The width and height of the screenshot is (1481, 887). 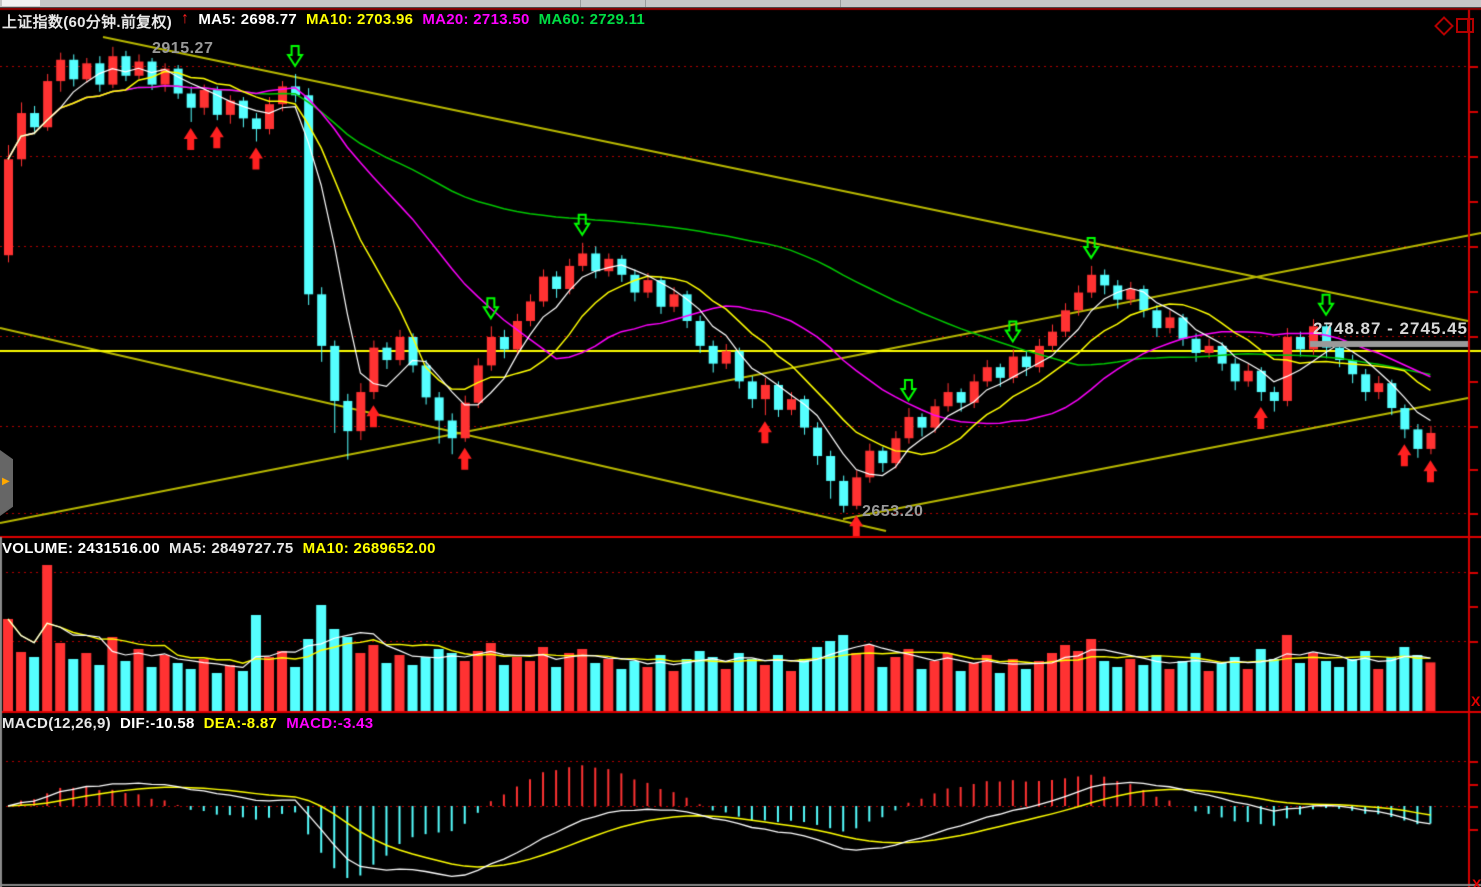 I want to click on split-window-divider, so click(x=1468, y=25).